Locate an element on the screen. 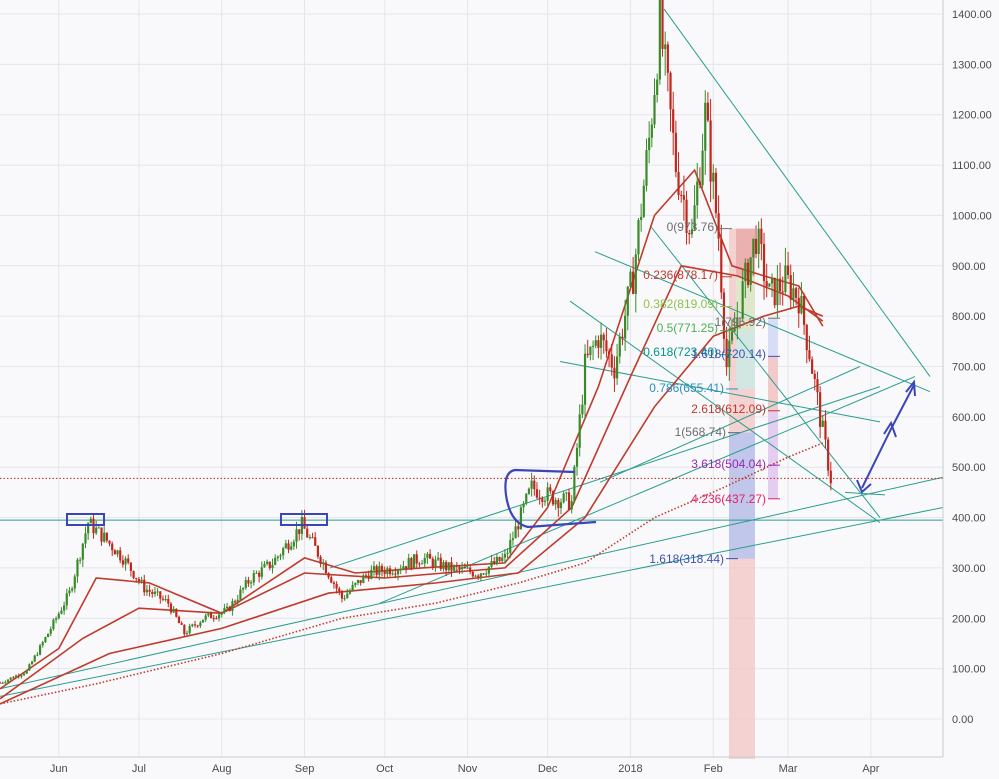  fib-level-label: 3.618(504.04) is located at coordinates (728, 464).